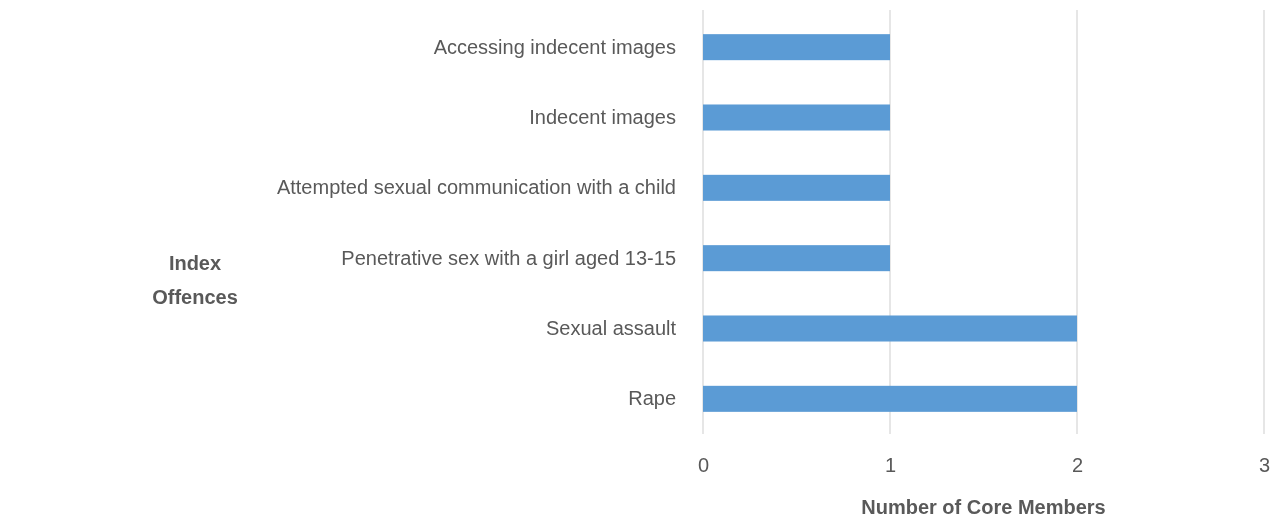 This screenshot has width=1270, height=522. Describe the element at coordinates (602, 116) in the screenshot. I see `y-tick-label: Indecent images` at that location.